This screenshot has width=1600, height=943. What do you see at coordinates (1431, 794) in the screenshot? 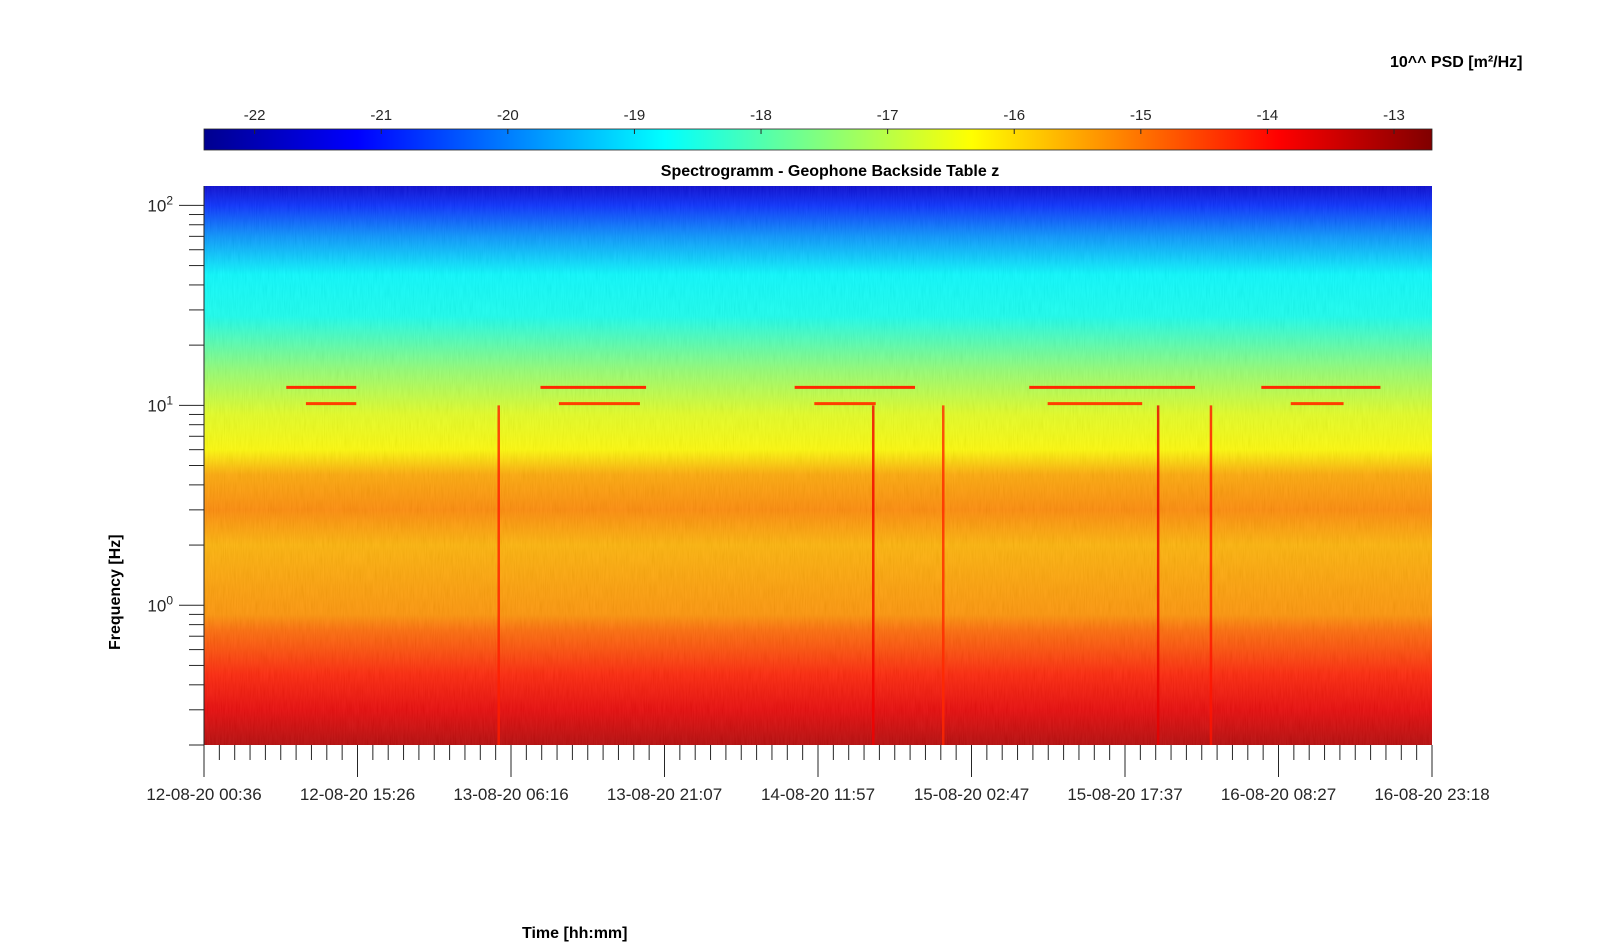
I see `x-tick-label: 16-08-20 23:18` at bounding box center [1431, 794].